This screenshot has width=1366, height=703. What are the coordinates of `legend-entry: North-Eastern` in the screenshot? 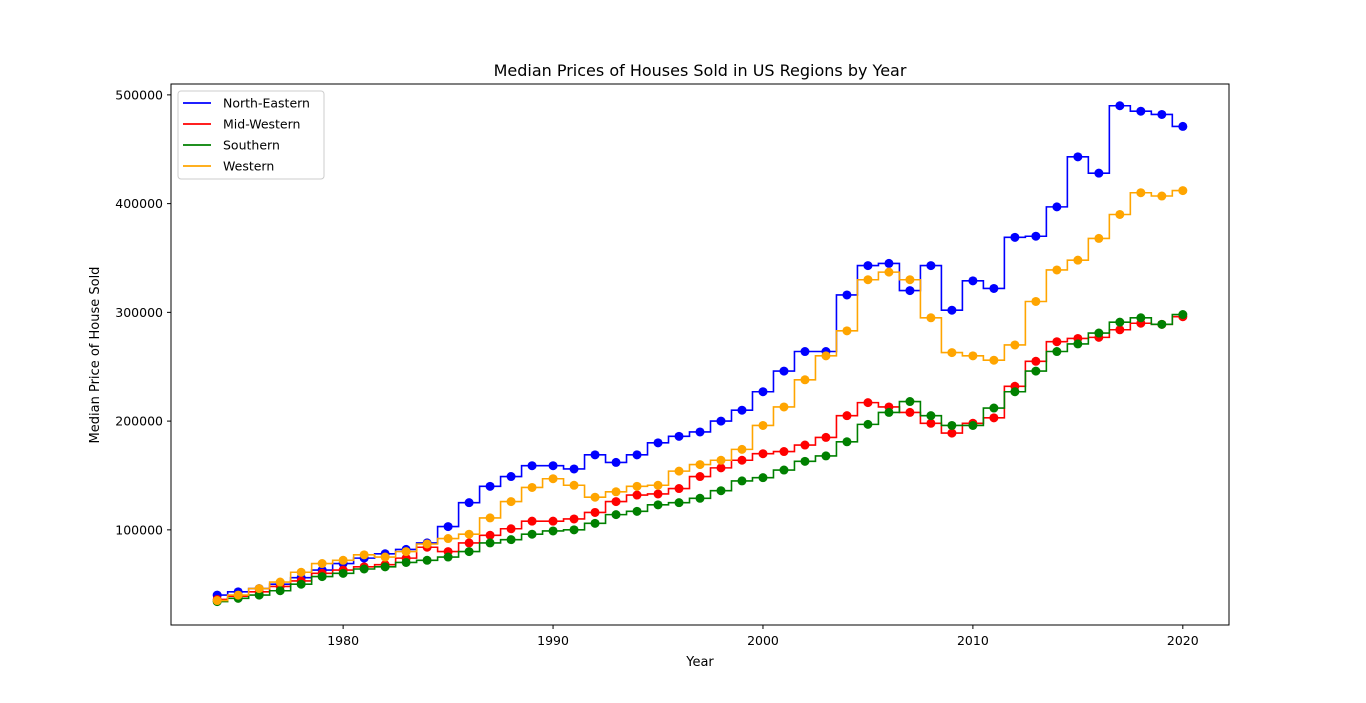 It's located at (266, 103).